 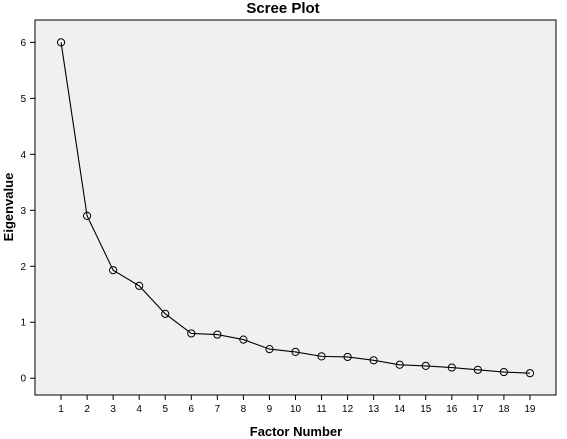 What do you see at coordinates (87, 409) in the screenshot?
I see `x-tick-label: 2` at bounding box center [87, 409].